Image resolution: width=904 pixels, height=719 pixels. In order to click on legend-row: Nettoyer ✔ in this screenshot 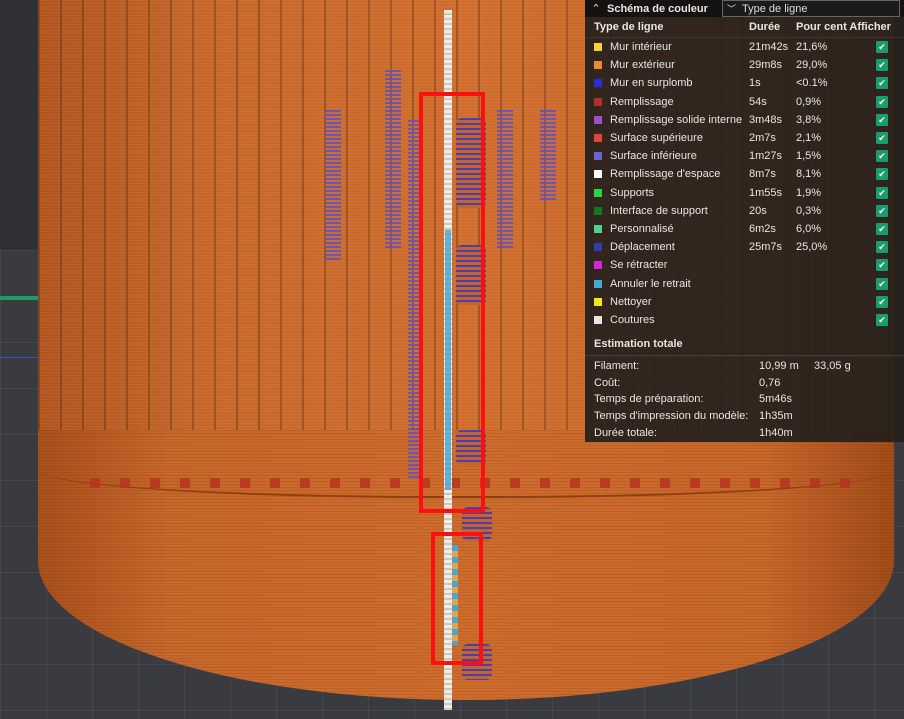, I will do `click(744, 302)`.